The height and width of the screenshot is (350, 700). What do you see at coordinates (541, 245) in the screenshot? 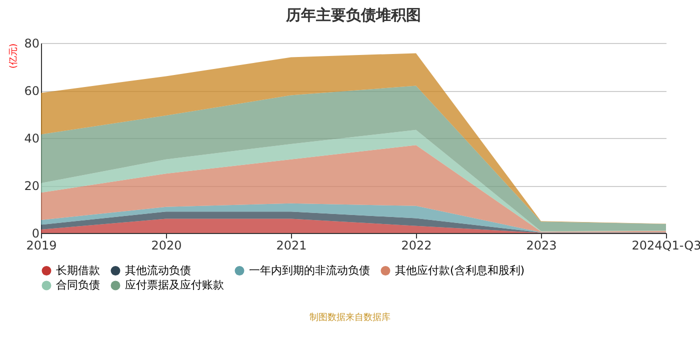
I see `x-tick-label: 2023` at bounding box center [541, 245].